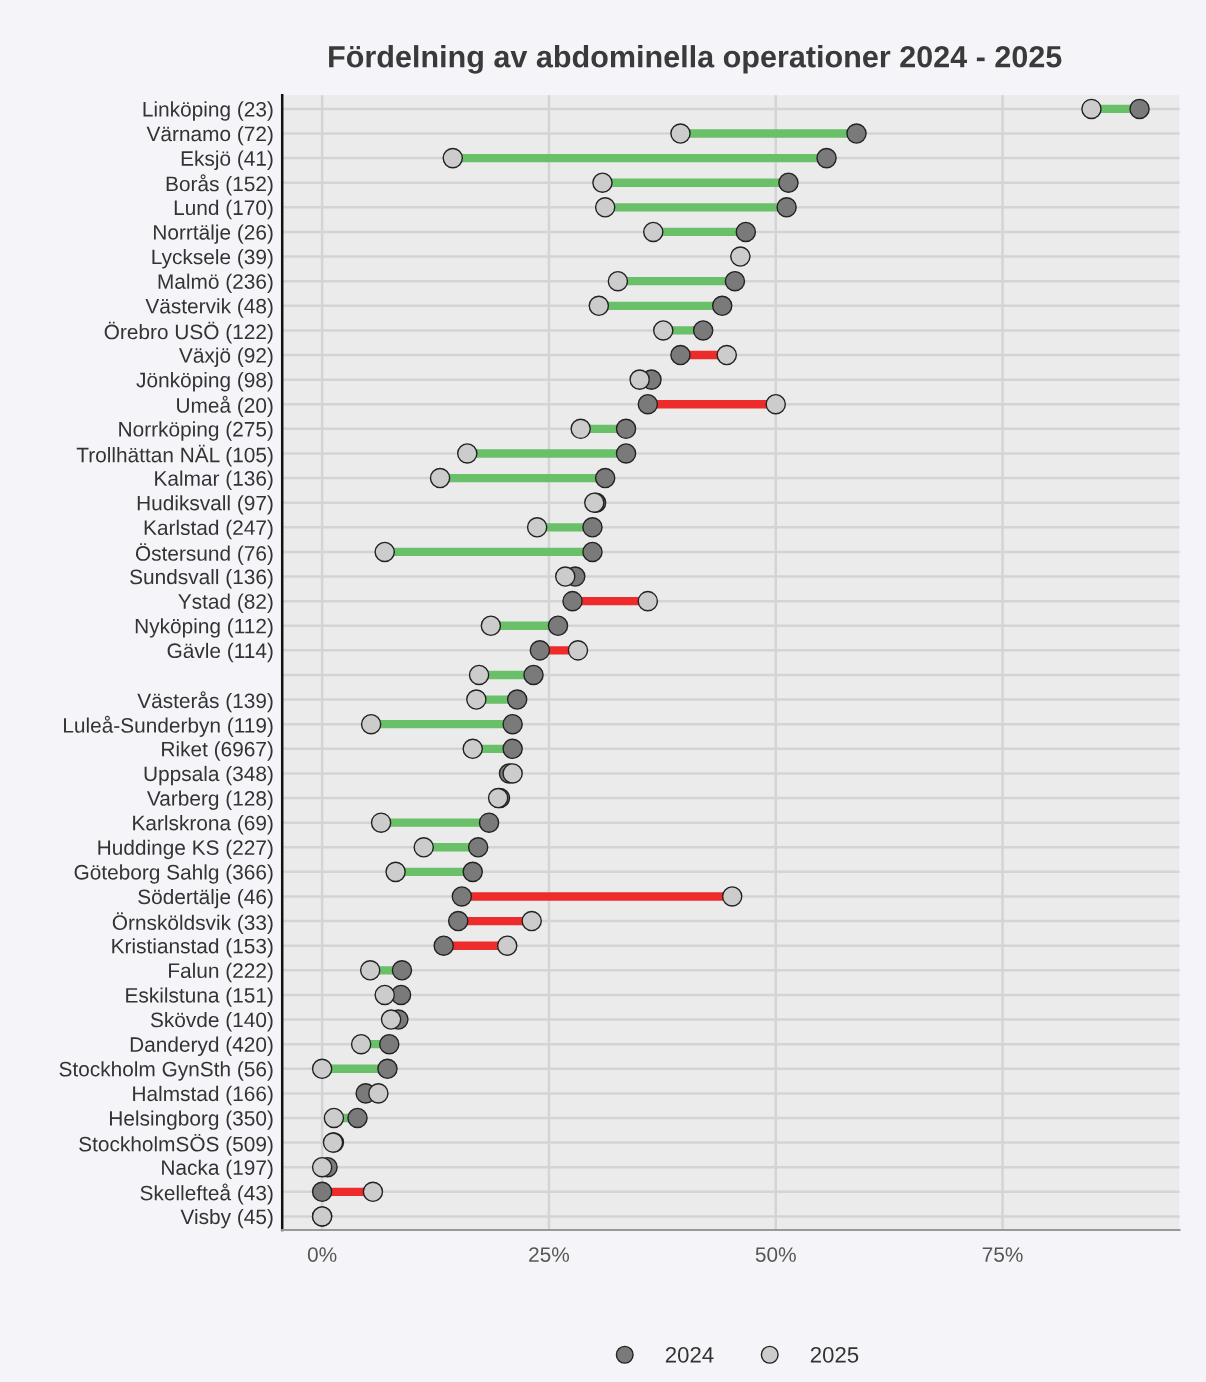 The width and height of the screenshot is (1206, 1382). Describe the element at coordinates (226, 357) in the screenshot. I see `y-tick-label: Växjö (92)` at that location.